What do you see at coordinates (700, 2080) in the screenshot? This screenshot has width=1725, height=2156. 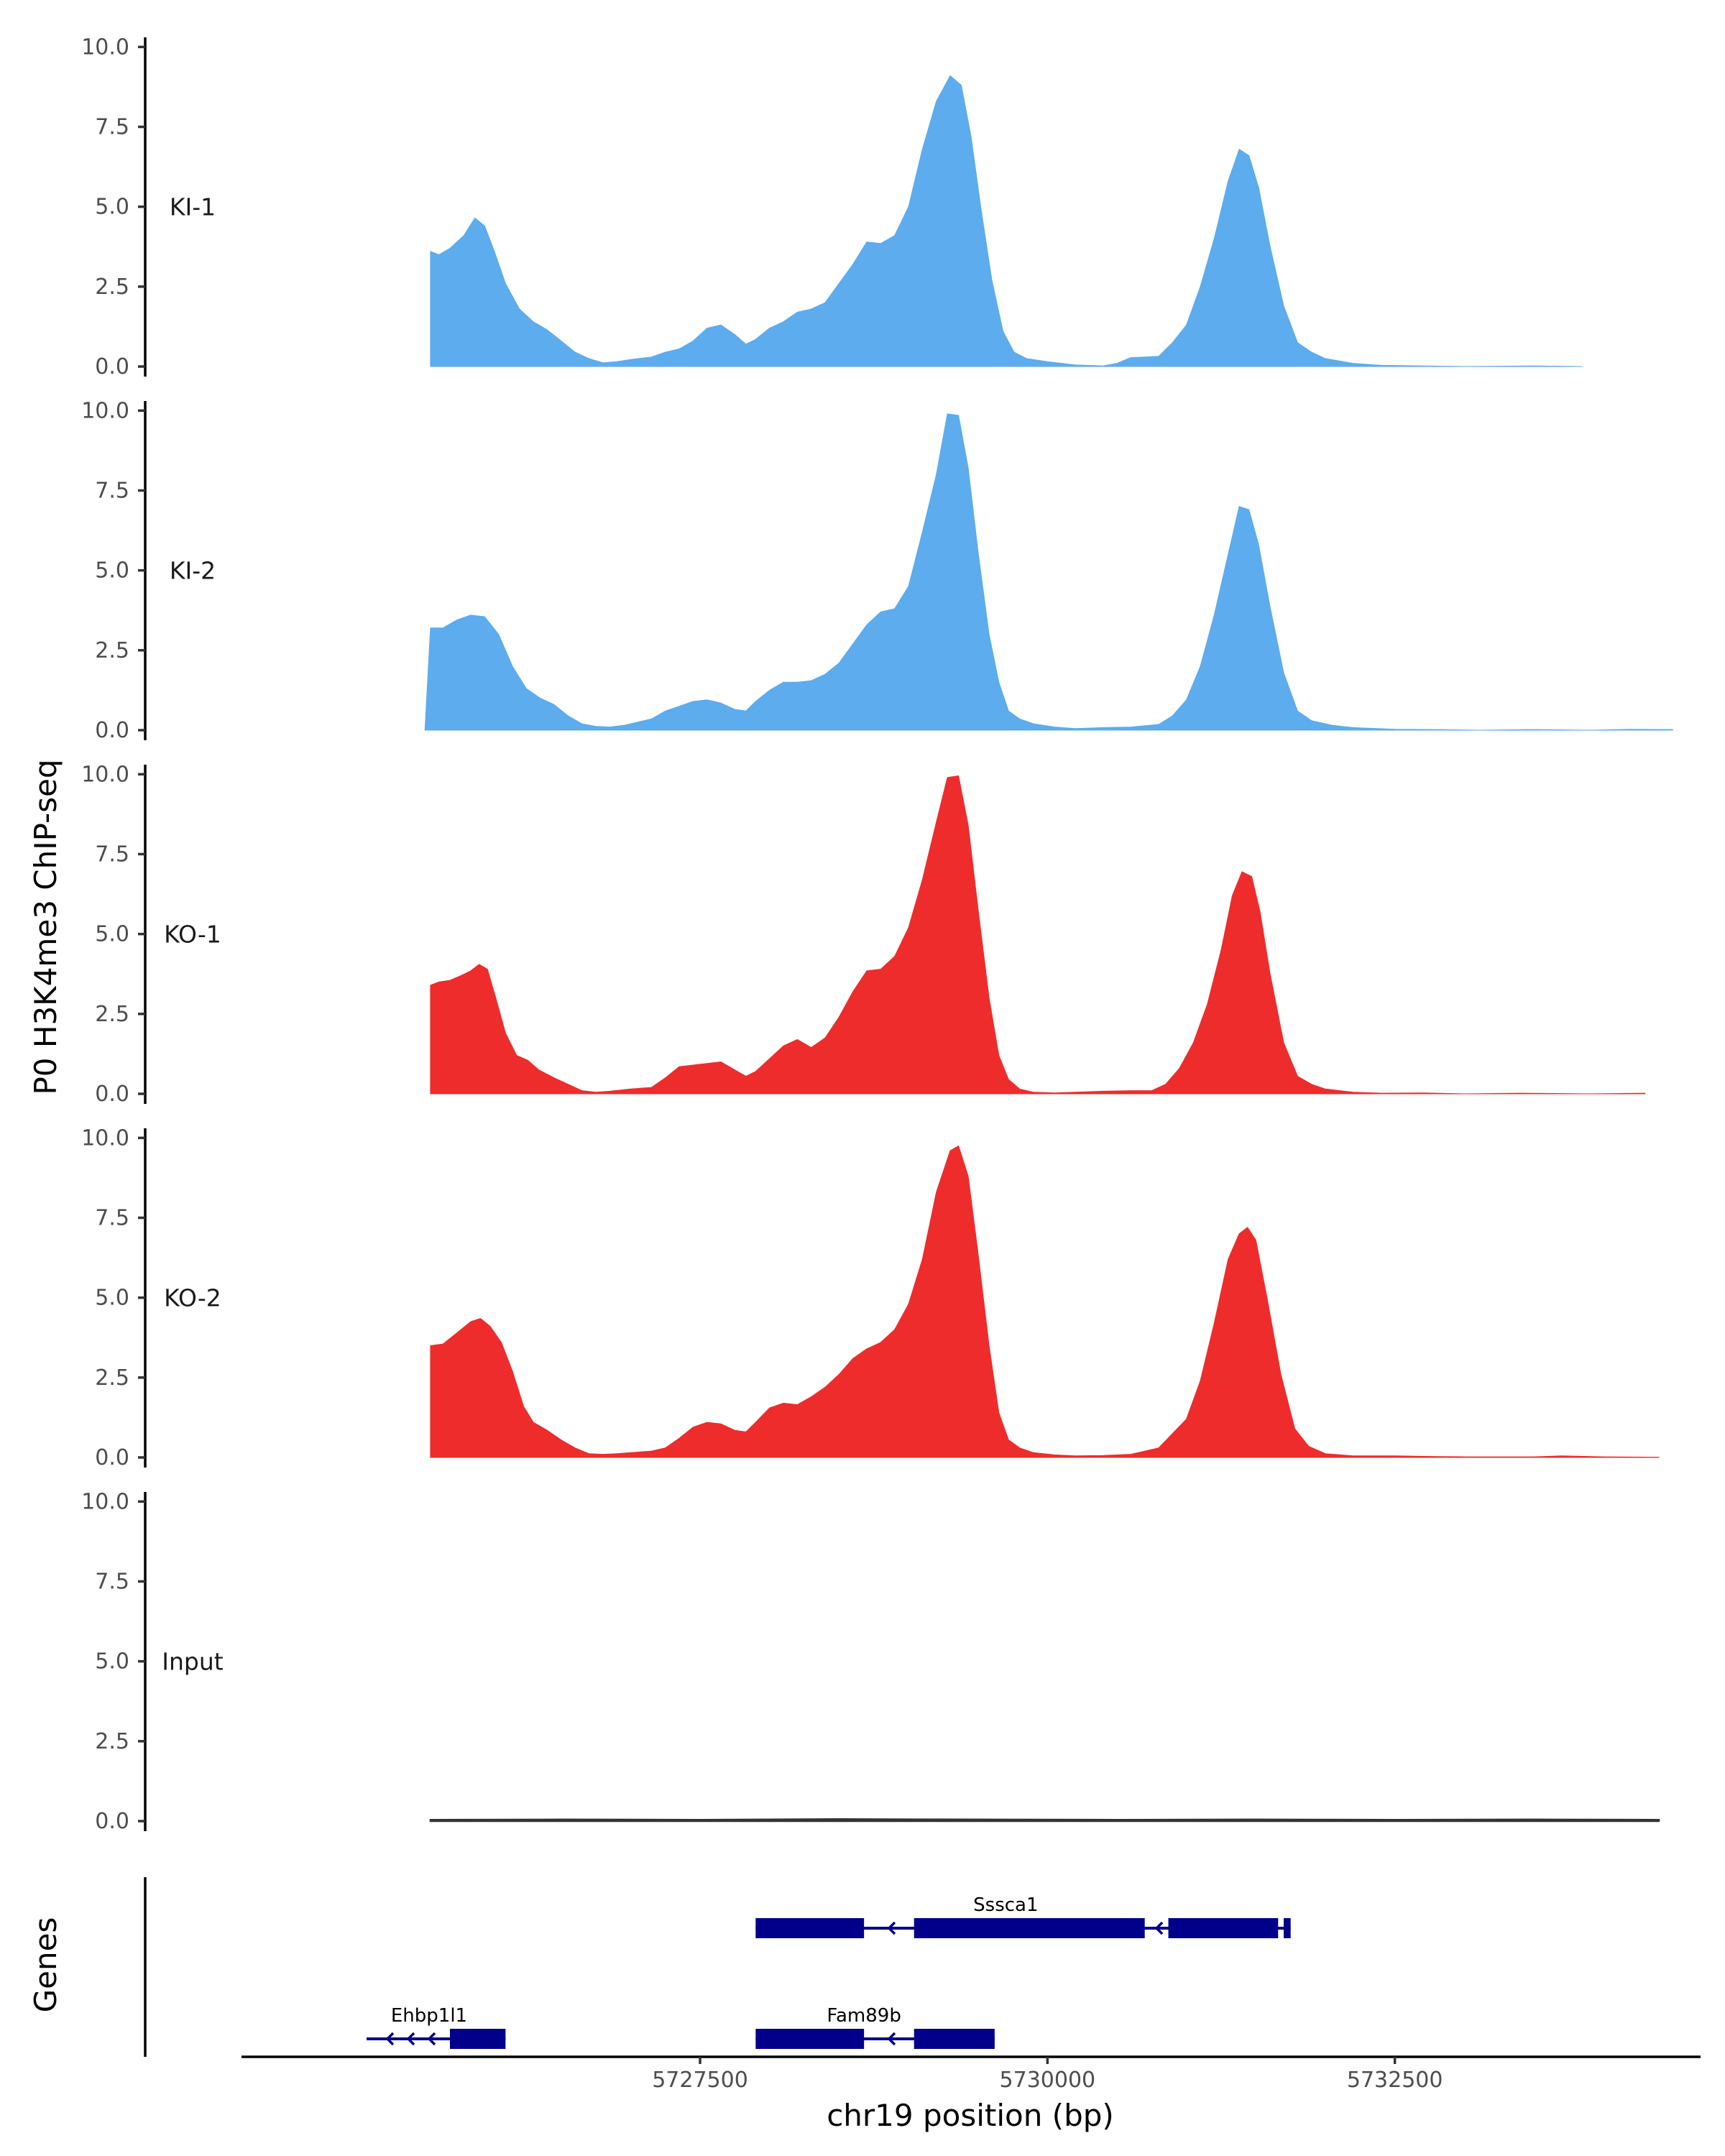 I see `x-tick-label: 5727500` at bounding box center [700, 2080].